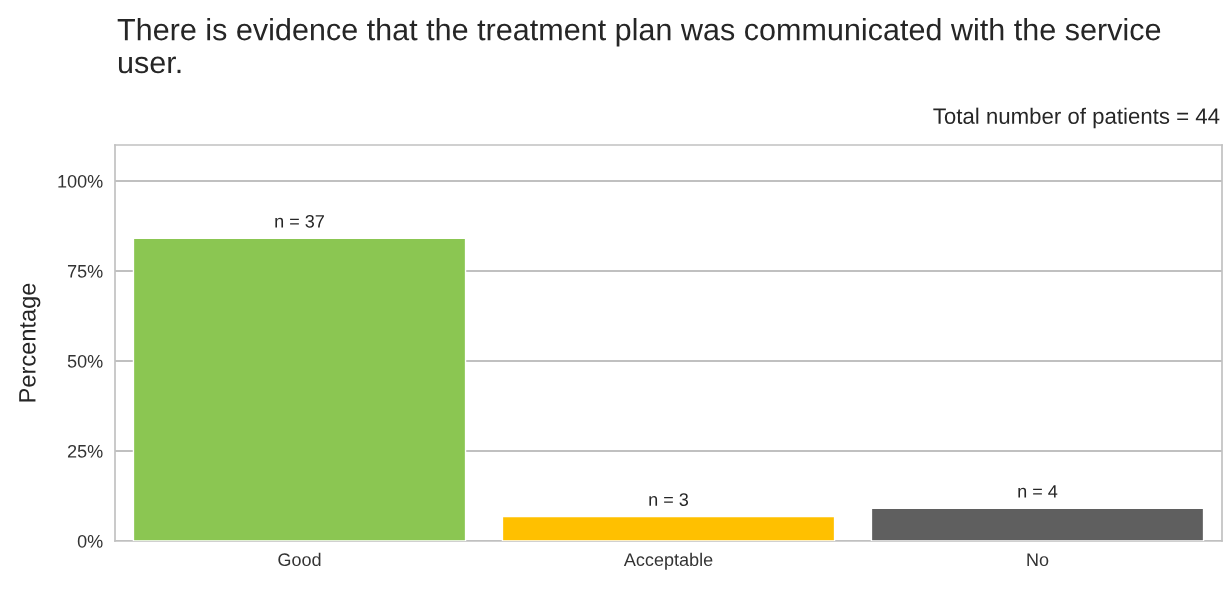  What do you see at coordinates (85, 271) in the screenshot?
I see `y-tick-label: 75%` at bounding box center [85, 271].